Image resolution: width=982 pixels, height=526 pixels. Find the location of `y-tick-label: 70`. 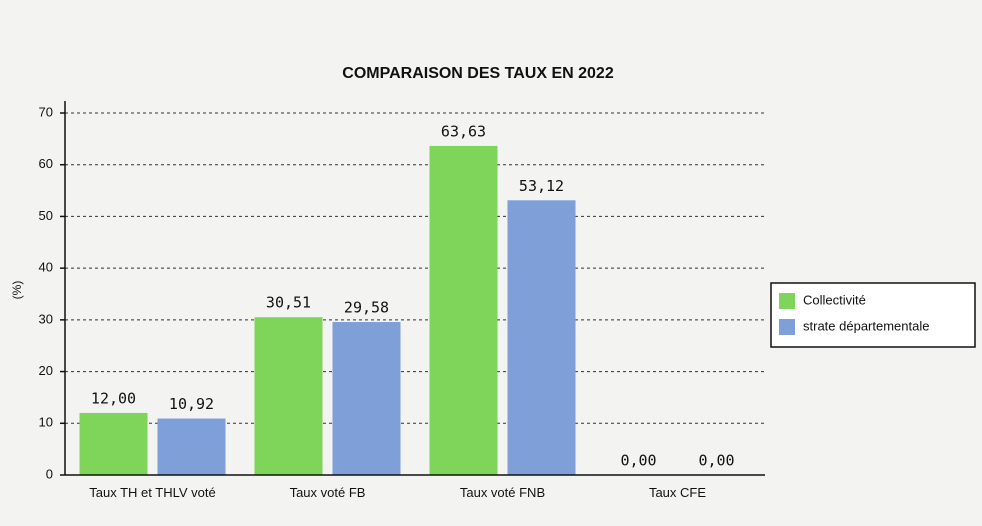

y-tick-label: 70 is located at coordinates (46, 111).